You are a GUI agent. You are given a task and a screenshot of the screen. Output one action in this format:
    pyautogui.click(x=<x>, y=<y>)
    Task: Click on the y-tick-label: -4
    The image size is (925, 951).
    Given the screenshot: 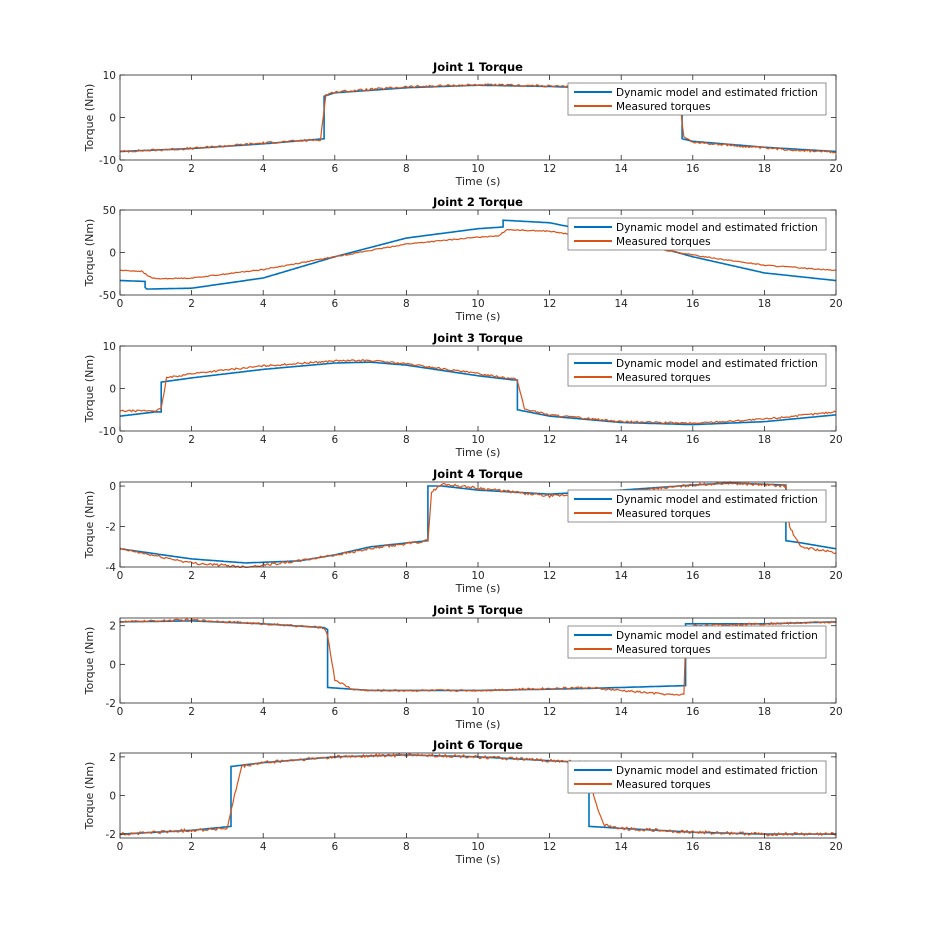 What is the action you would take?
    pyautogui.click(x=111, y=568)
    